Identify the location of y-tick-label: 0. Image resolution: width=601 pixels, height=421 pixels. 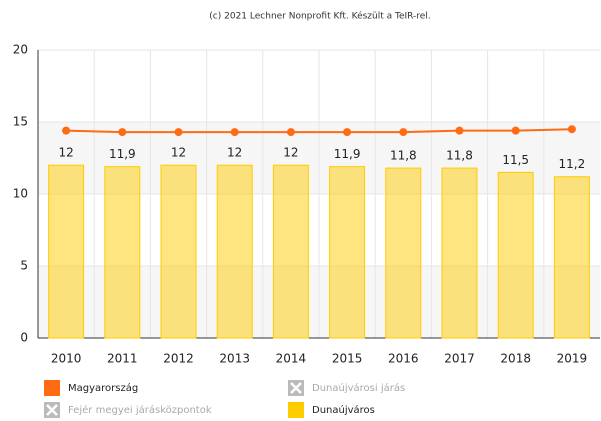
(24, 338).